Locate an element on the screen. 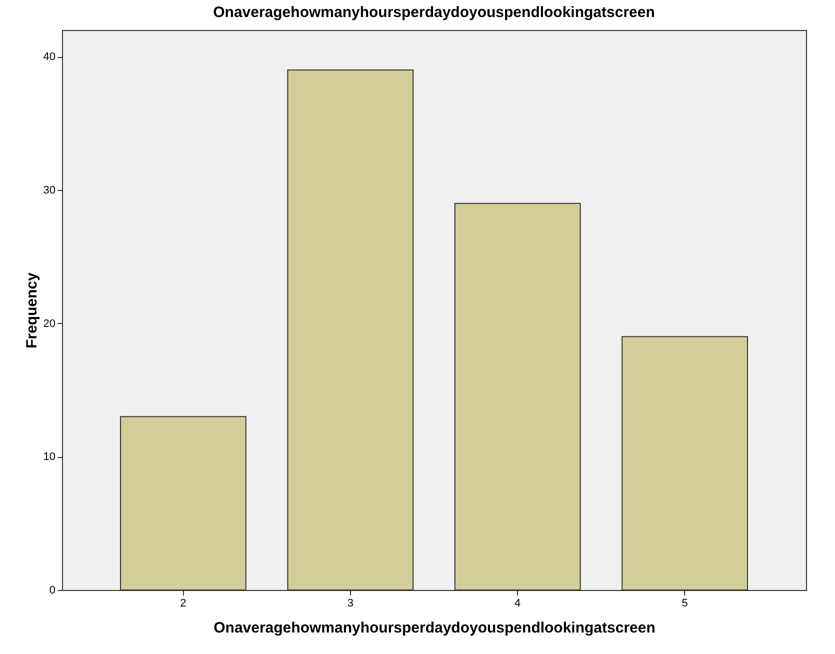 This screenshot has height=654, width=835. y-tick-label: 20 is located at coordinates (49, 324).